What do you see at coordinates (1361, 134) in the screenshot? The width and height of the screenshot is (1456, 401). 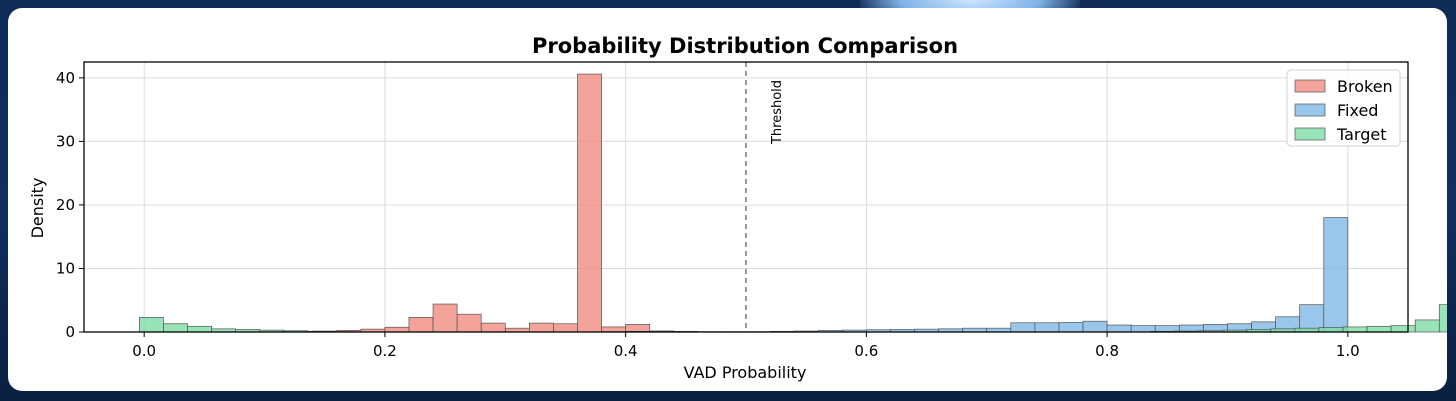 I see `legend-label-target: Target` at bounding box center [1361, 134].